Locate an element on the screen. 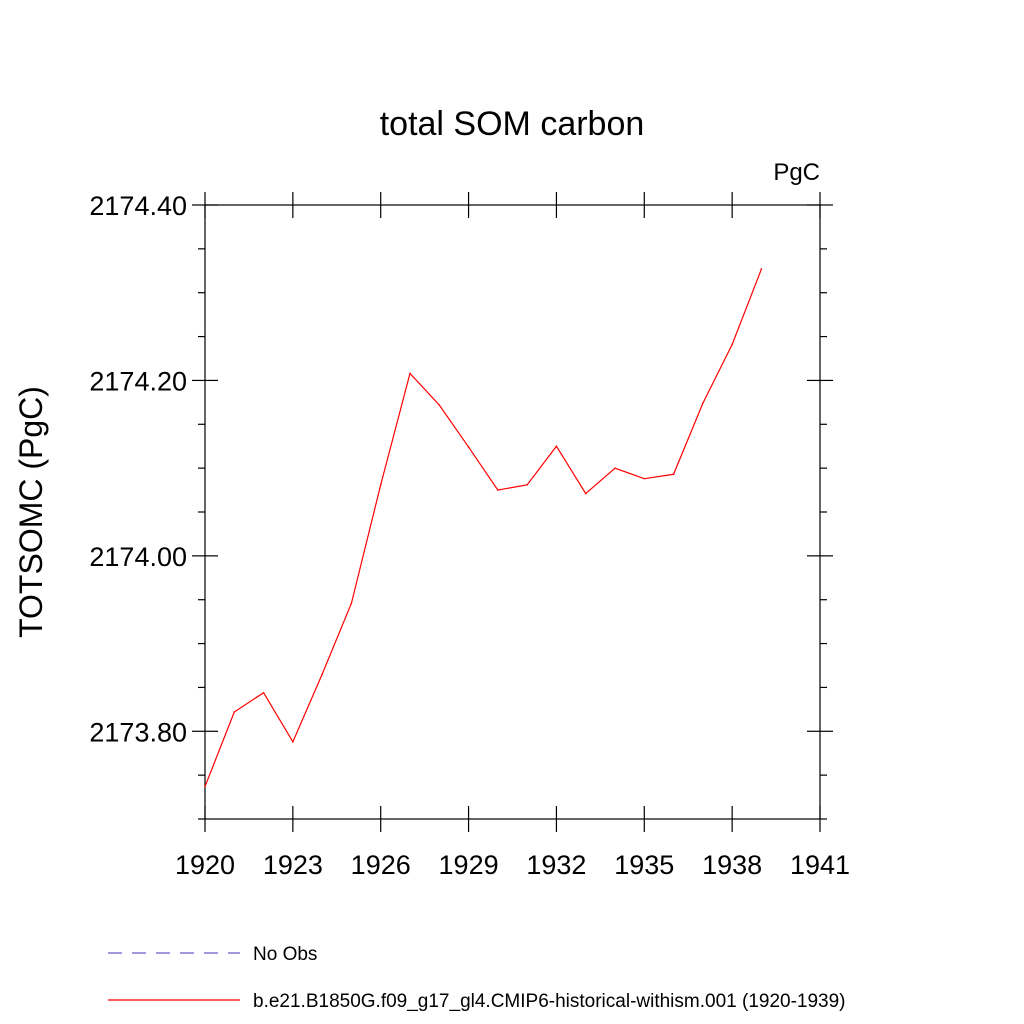 The image size is (1024, 1024). y-tick-label: 2174.20 is located at coordinates (138, 381).